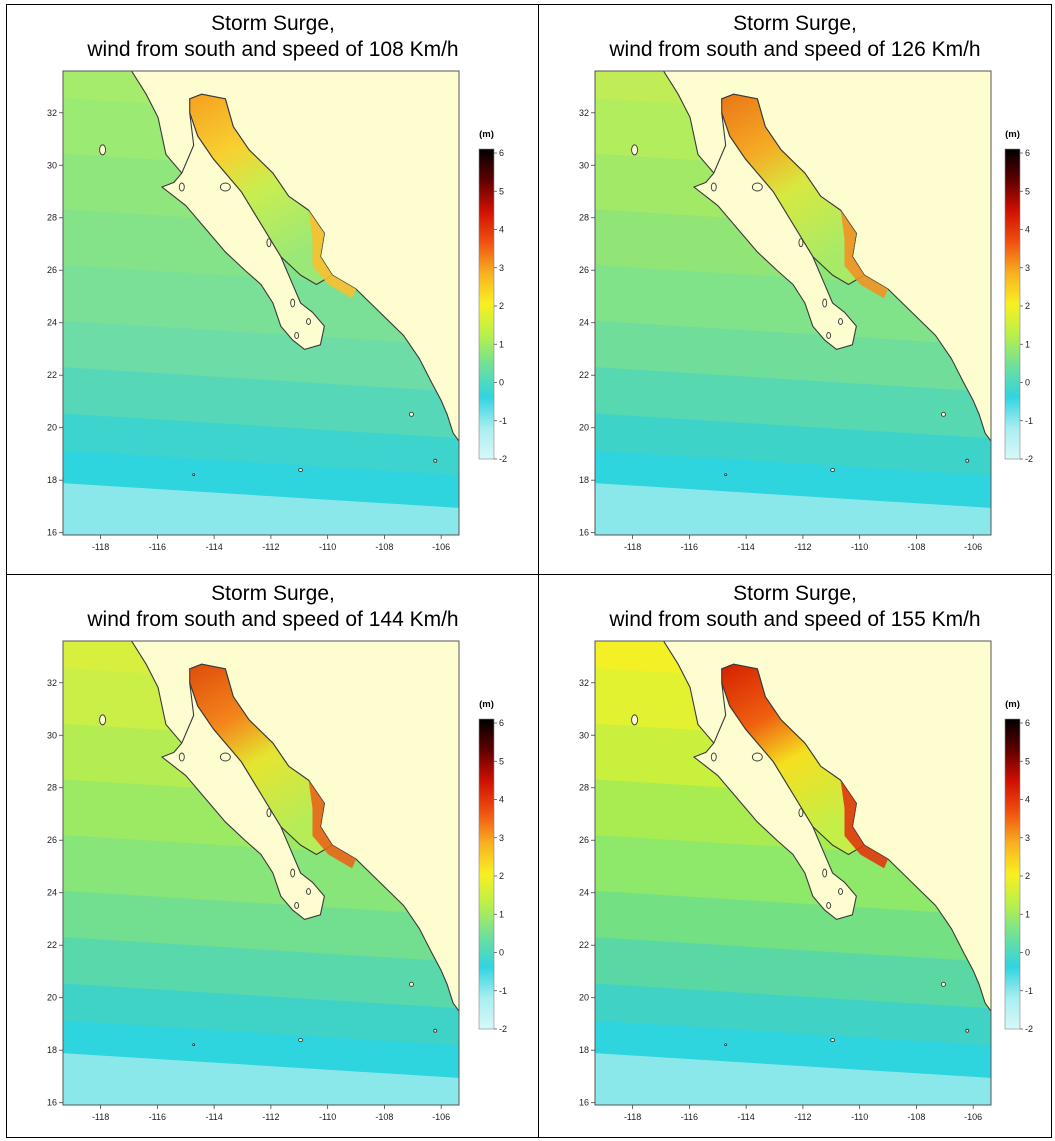  What do you see at coordinates (795, 49) in the screenshot?
I see `title-line-2: wind from south and speed of 126 Km/h` at bounding box center [795, 49].